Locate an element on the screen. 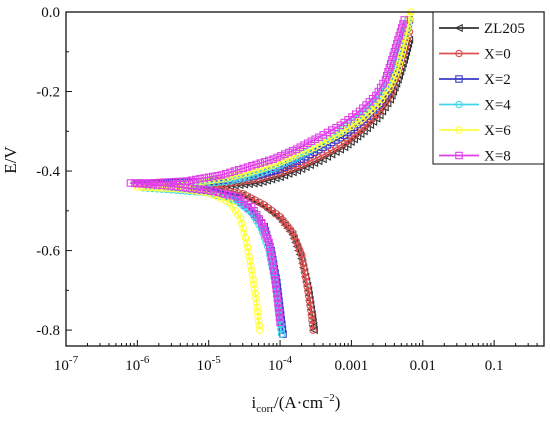  x-tick-label-exponent: -4 is located at coordinates (288, 360).